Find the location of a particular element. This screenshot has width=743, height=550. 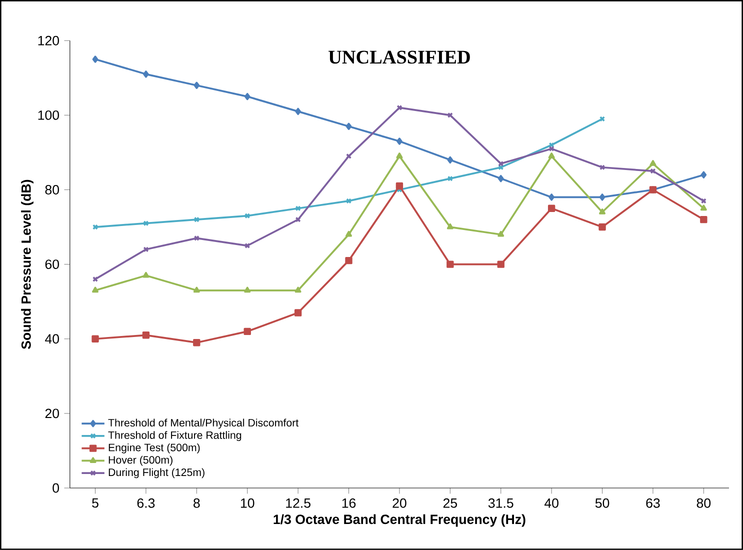

legend-label: Hover (500m) is located at coordinates (140, 461).